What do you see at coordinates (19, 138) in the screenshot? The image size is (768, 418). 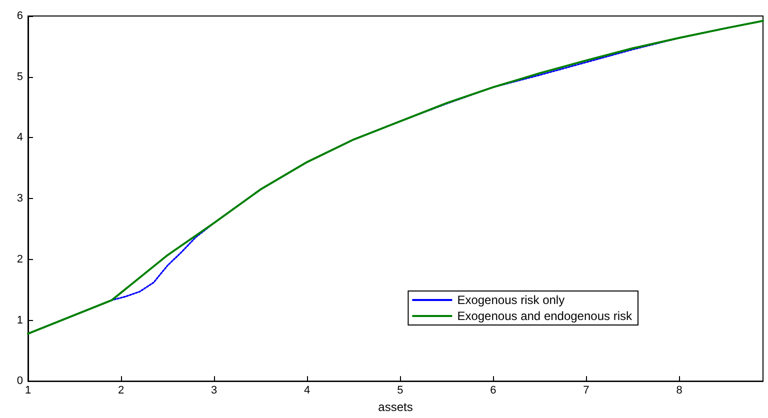 I see `y-tick-label: 4` at bounding box center [19, 138].